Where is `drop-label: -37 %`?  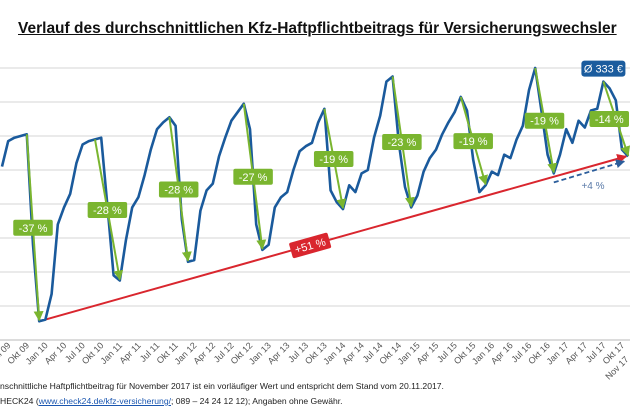
drop-label: -37 % is located at coordinates (33, 229).